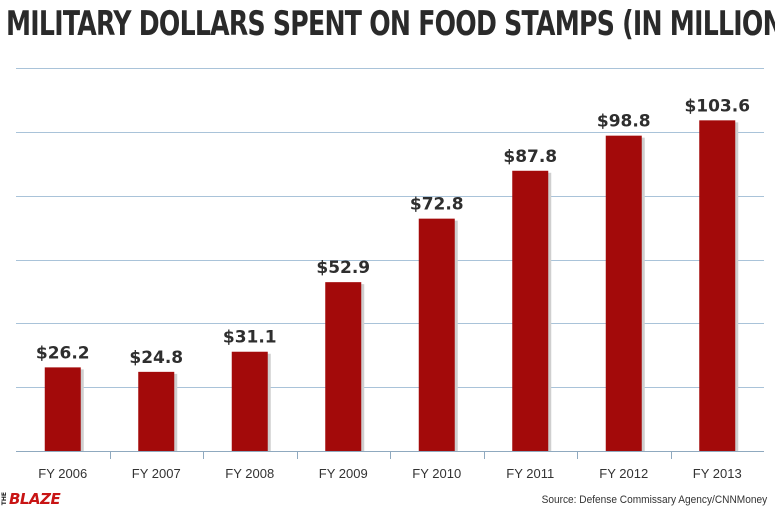 The width and height of the screenshot is (775, 512). I want to click on blaze-logo: THE BLAZE, so click(31, 499).